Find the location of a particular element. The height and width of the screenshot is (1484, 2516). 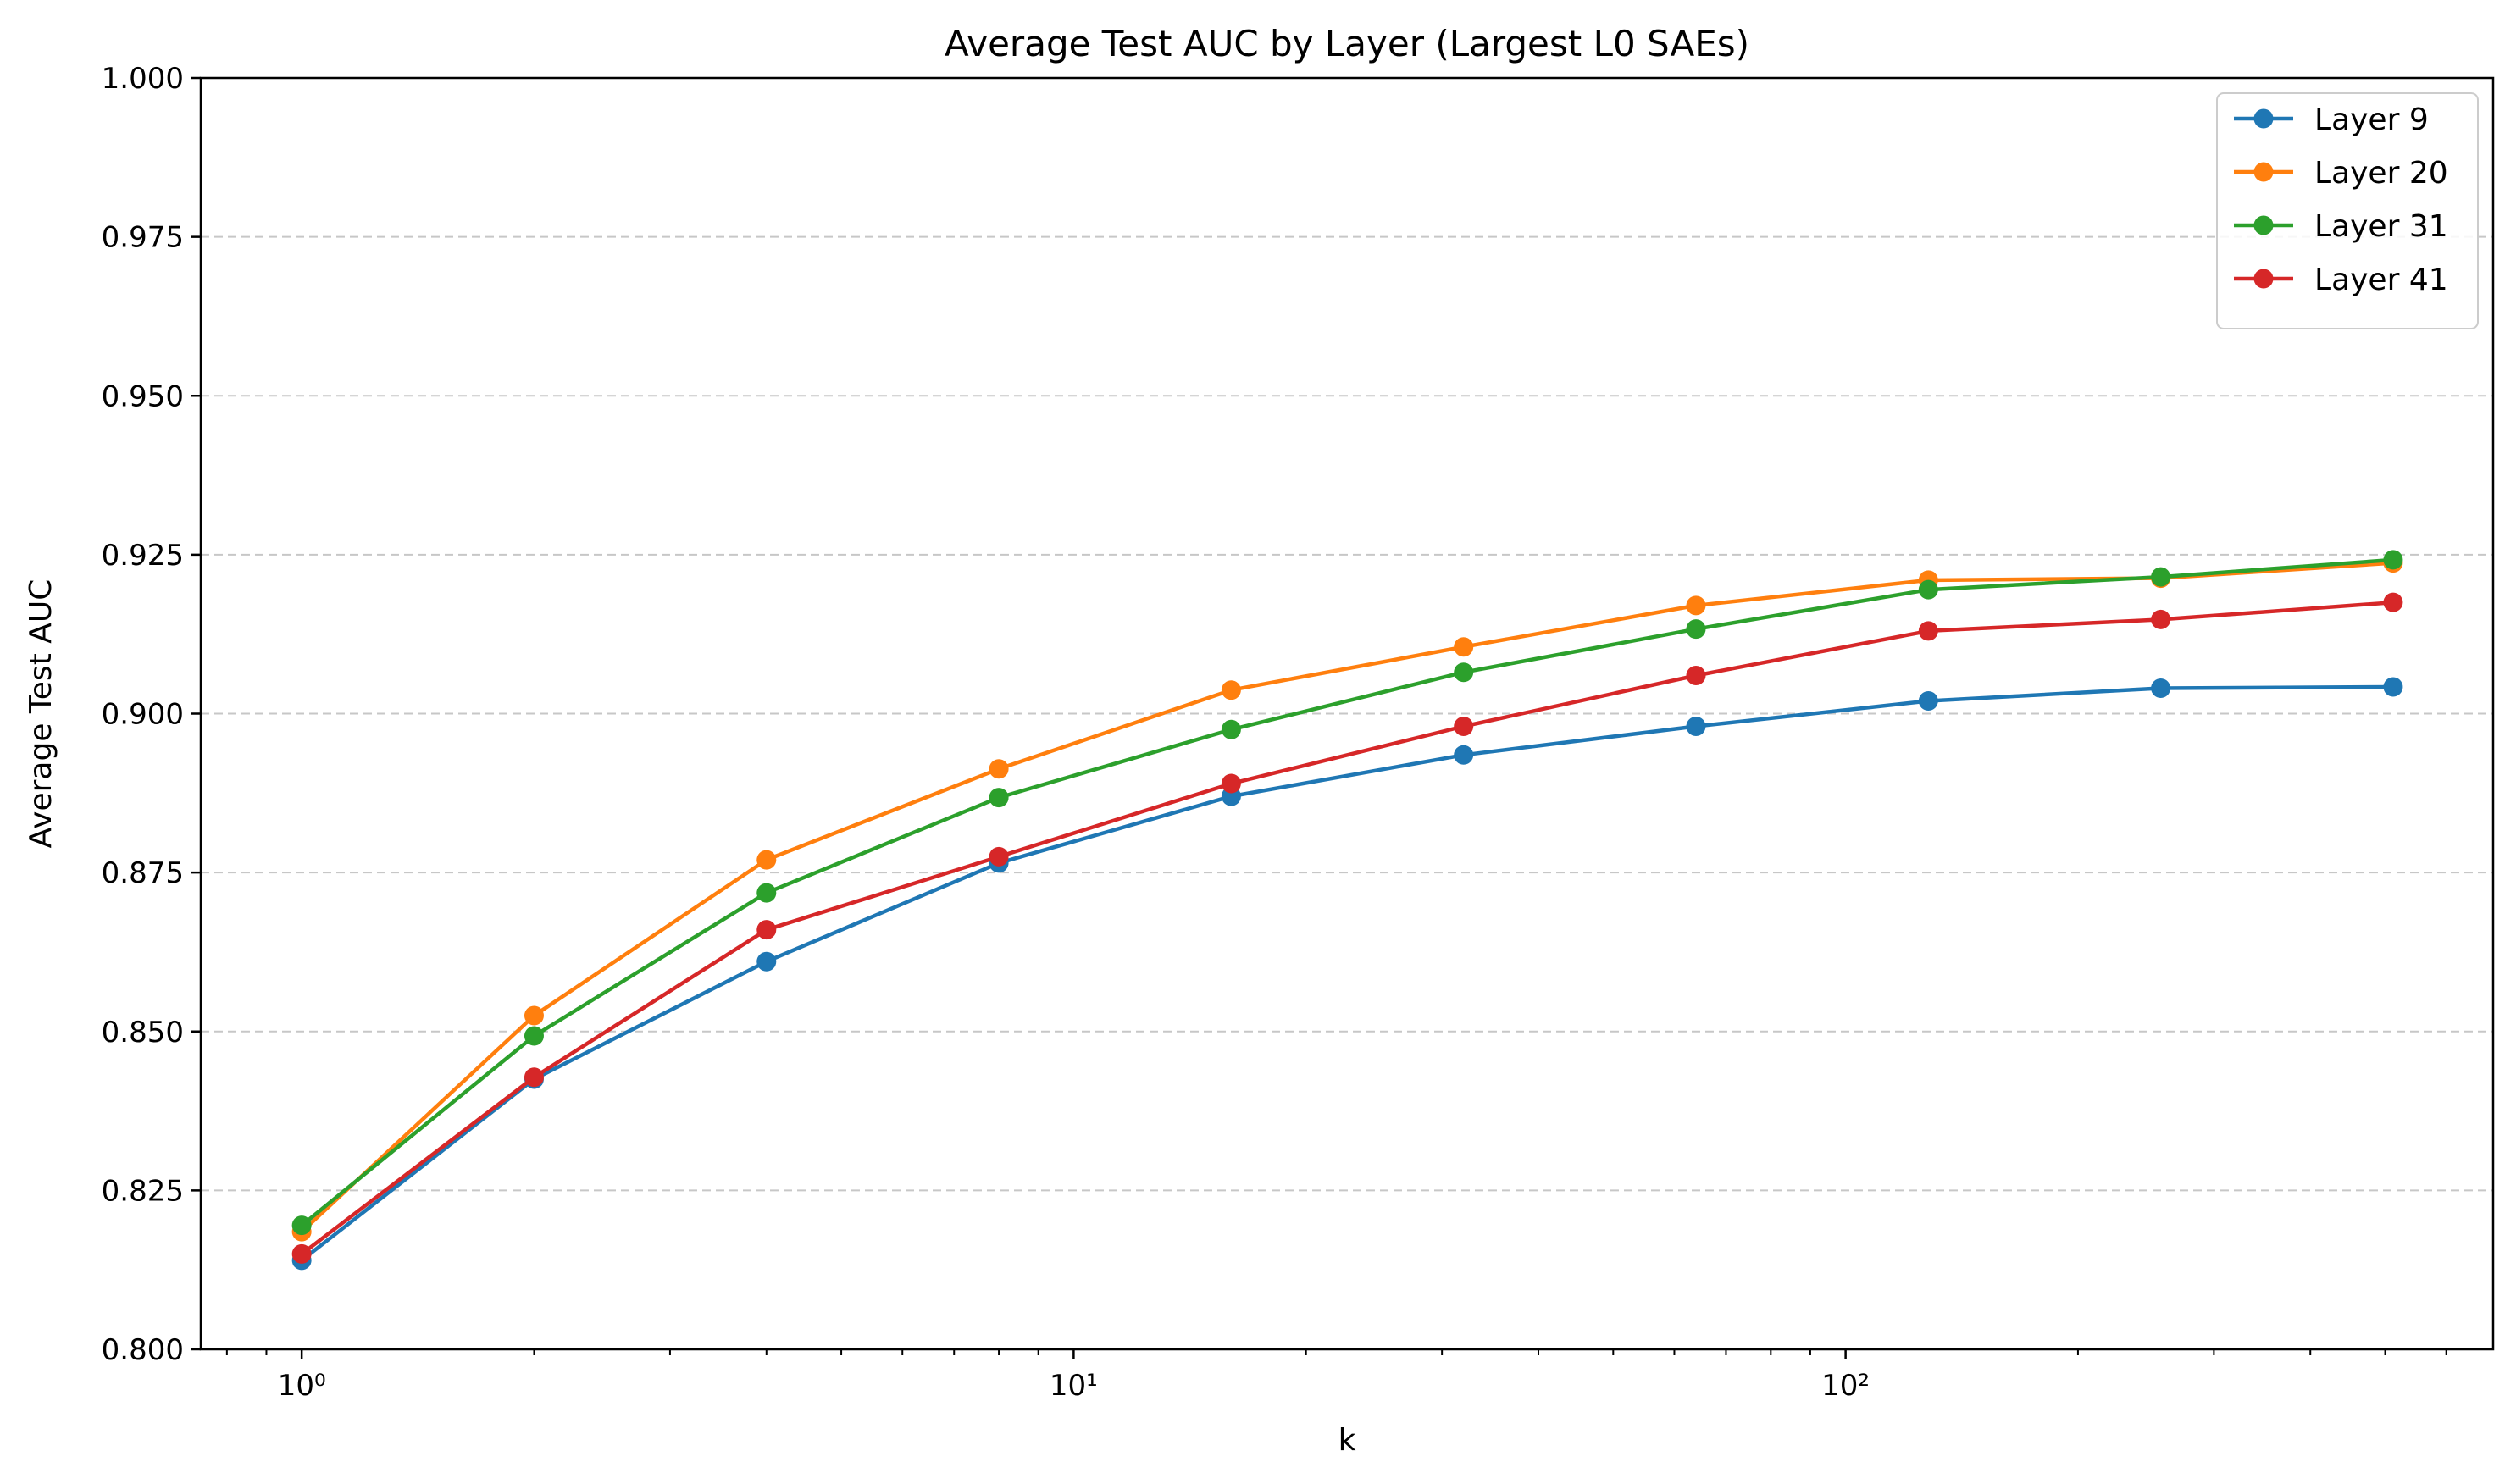

legend-item: Layer 9 is located at coordinates (2332, 119).